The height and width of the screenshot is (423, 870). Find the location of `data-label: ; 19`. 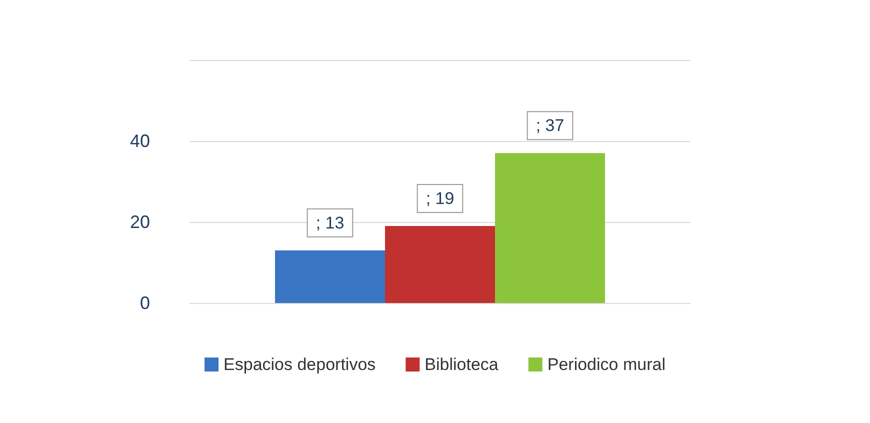

data-label: ; 19 is located at coordinates (440, 198).